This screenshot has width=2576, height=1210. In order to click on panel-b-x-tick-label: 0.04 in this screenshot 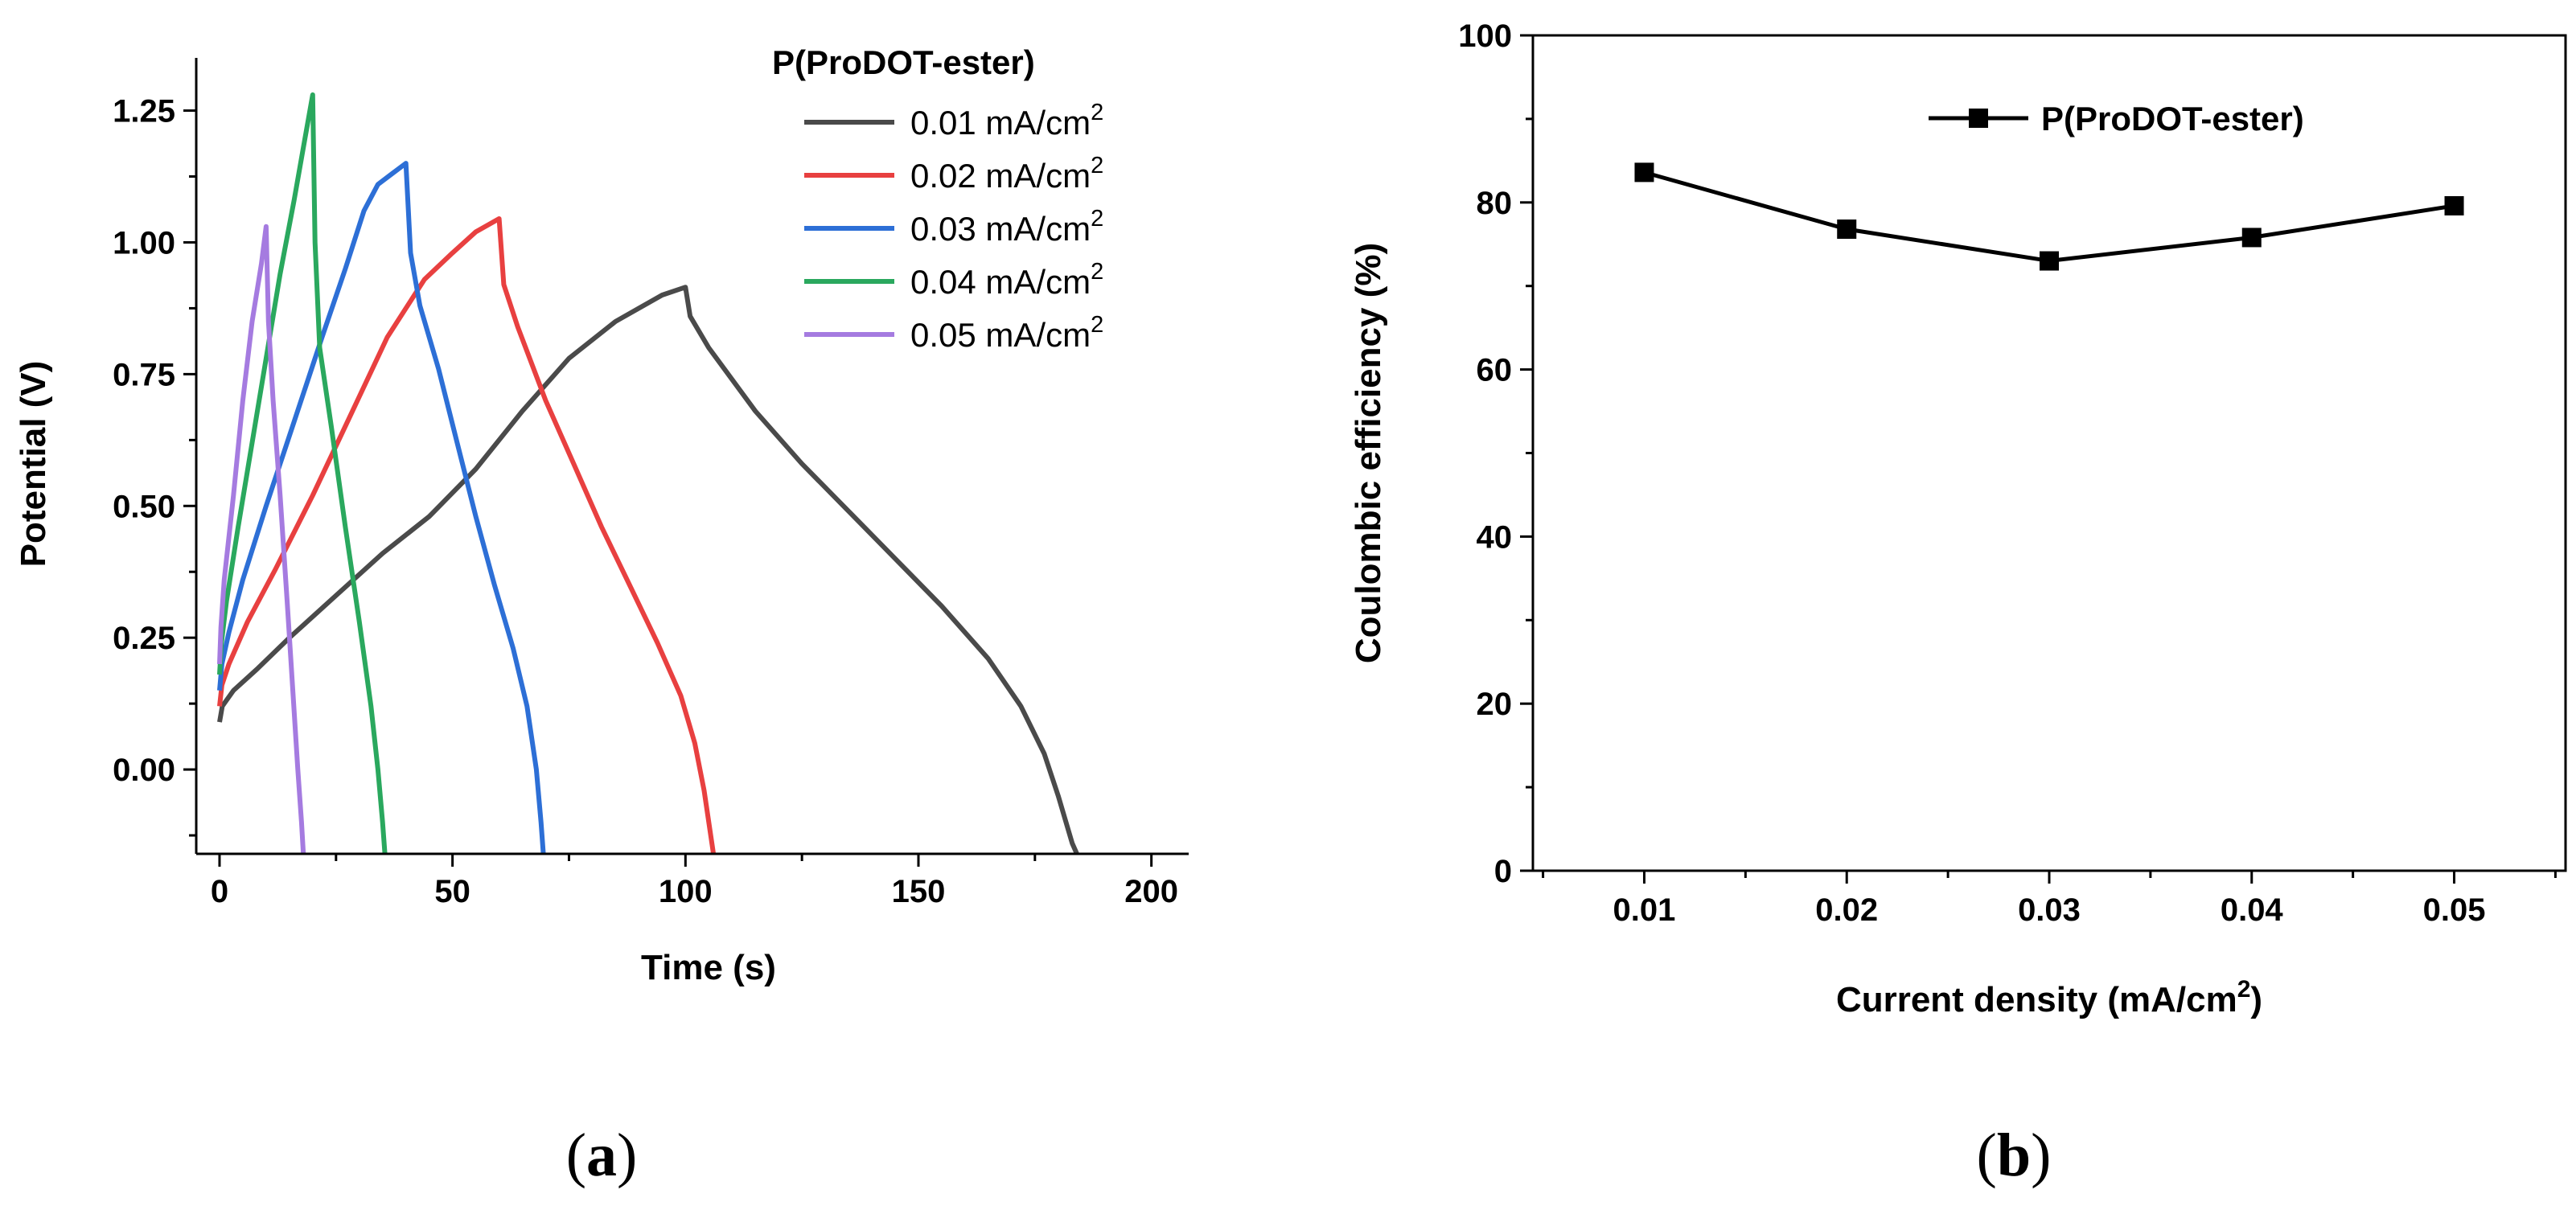, I will do `click(2252, 910)`.